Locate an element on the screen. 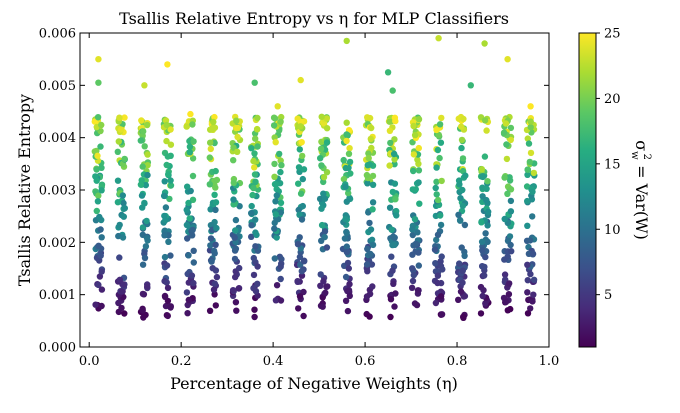 The image size is (680, 413). colorbar-label-rest: = Var(W) is located at coordinates (641, 200).